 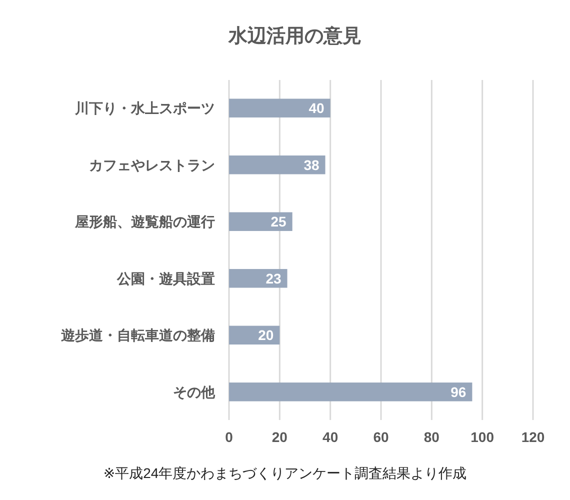 I want to click on data-label: 40, so click(x=316, y=108).